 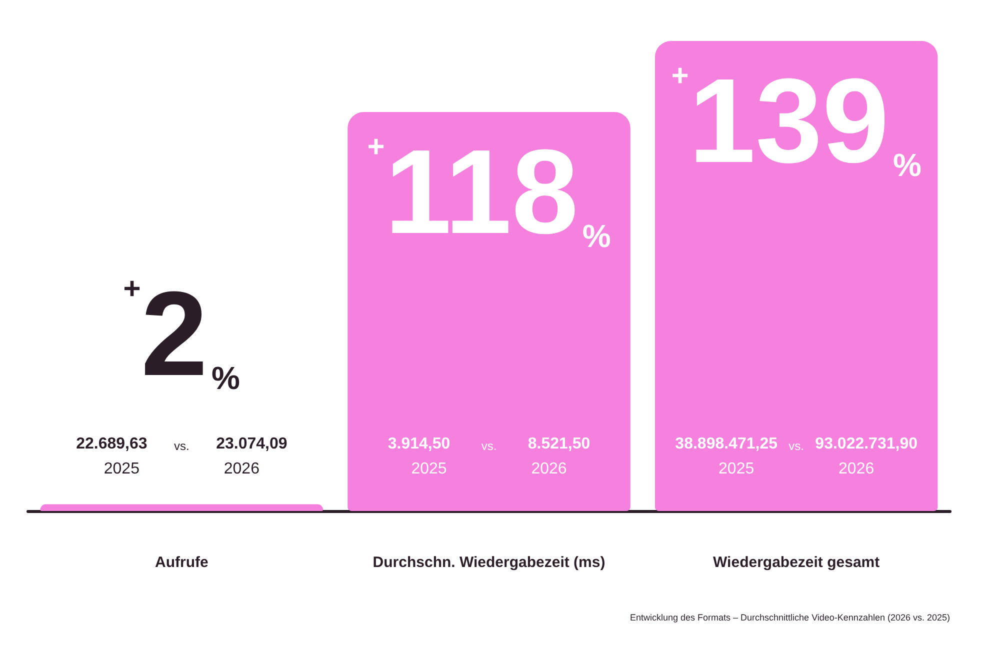 What do you see at coordinates (489, 192) in the screenshot?
I see `data-label: +118%` at bounding box center [489, 192].